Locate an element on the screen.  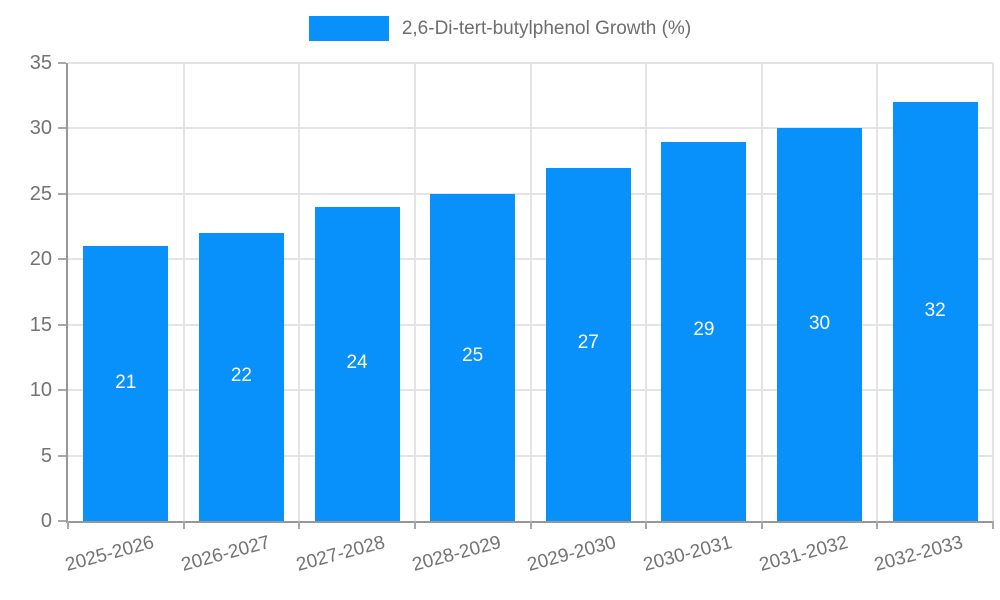
bar-value-label: 29 is located at coordinates (704, 330).